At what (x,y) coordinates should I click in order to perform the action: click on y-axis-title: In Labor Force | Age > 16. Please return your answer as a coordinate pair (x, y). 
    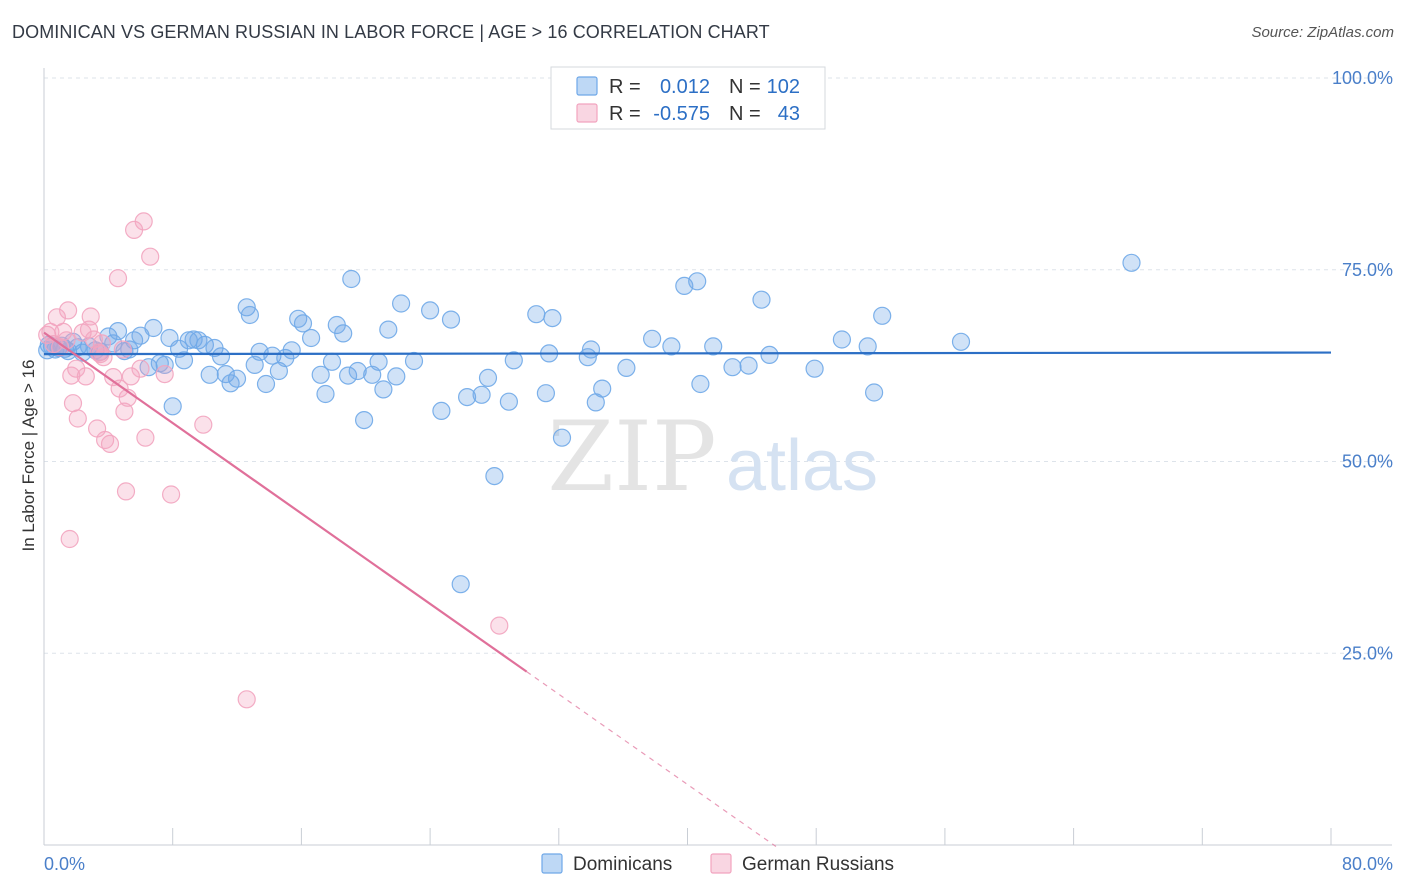
    Looking at the image, I should click on (28, 455).